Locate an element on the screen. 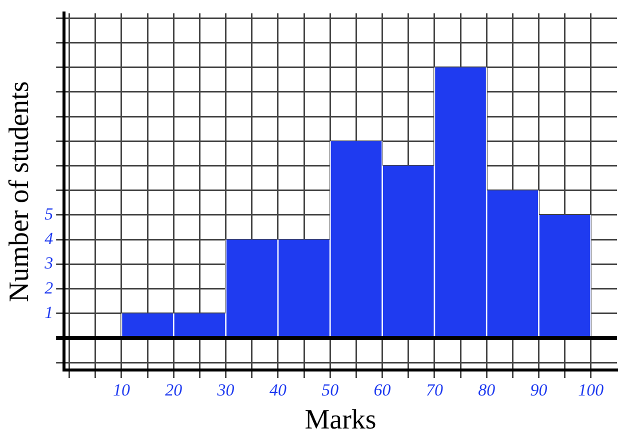  x-tick-label: 60 is located at coordinates (383, 390).